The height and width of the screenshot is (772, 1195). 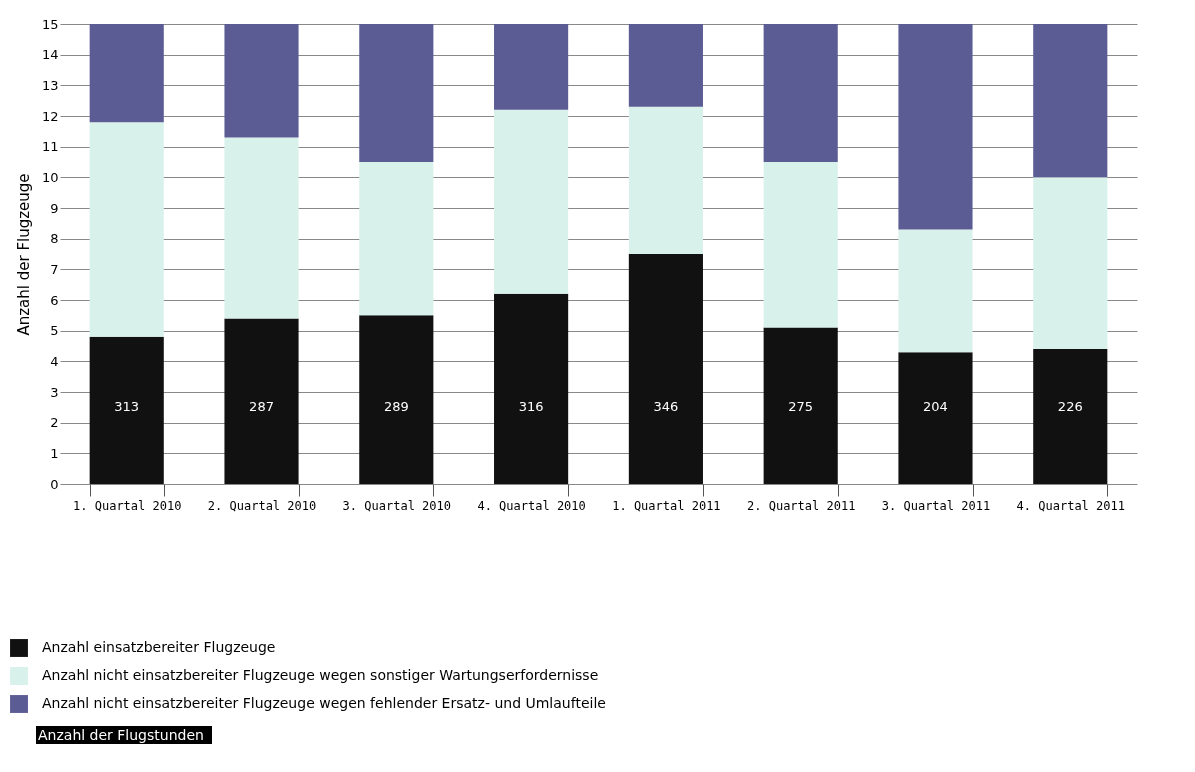 What do you see at coordinates (159, 647) in the screenshot?
I see `legend-label: Anzahl einsatzbereiter Flugzeuge` at bounding box center [159, 647].